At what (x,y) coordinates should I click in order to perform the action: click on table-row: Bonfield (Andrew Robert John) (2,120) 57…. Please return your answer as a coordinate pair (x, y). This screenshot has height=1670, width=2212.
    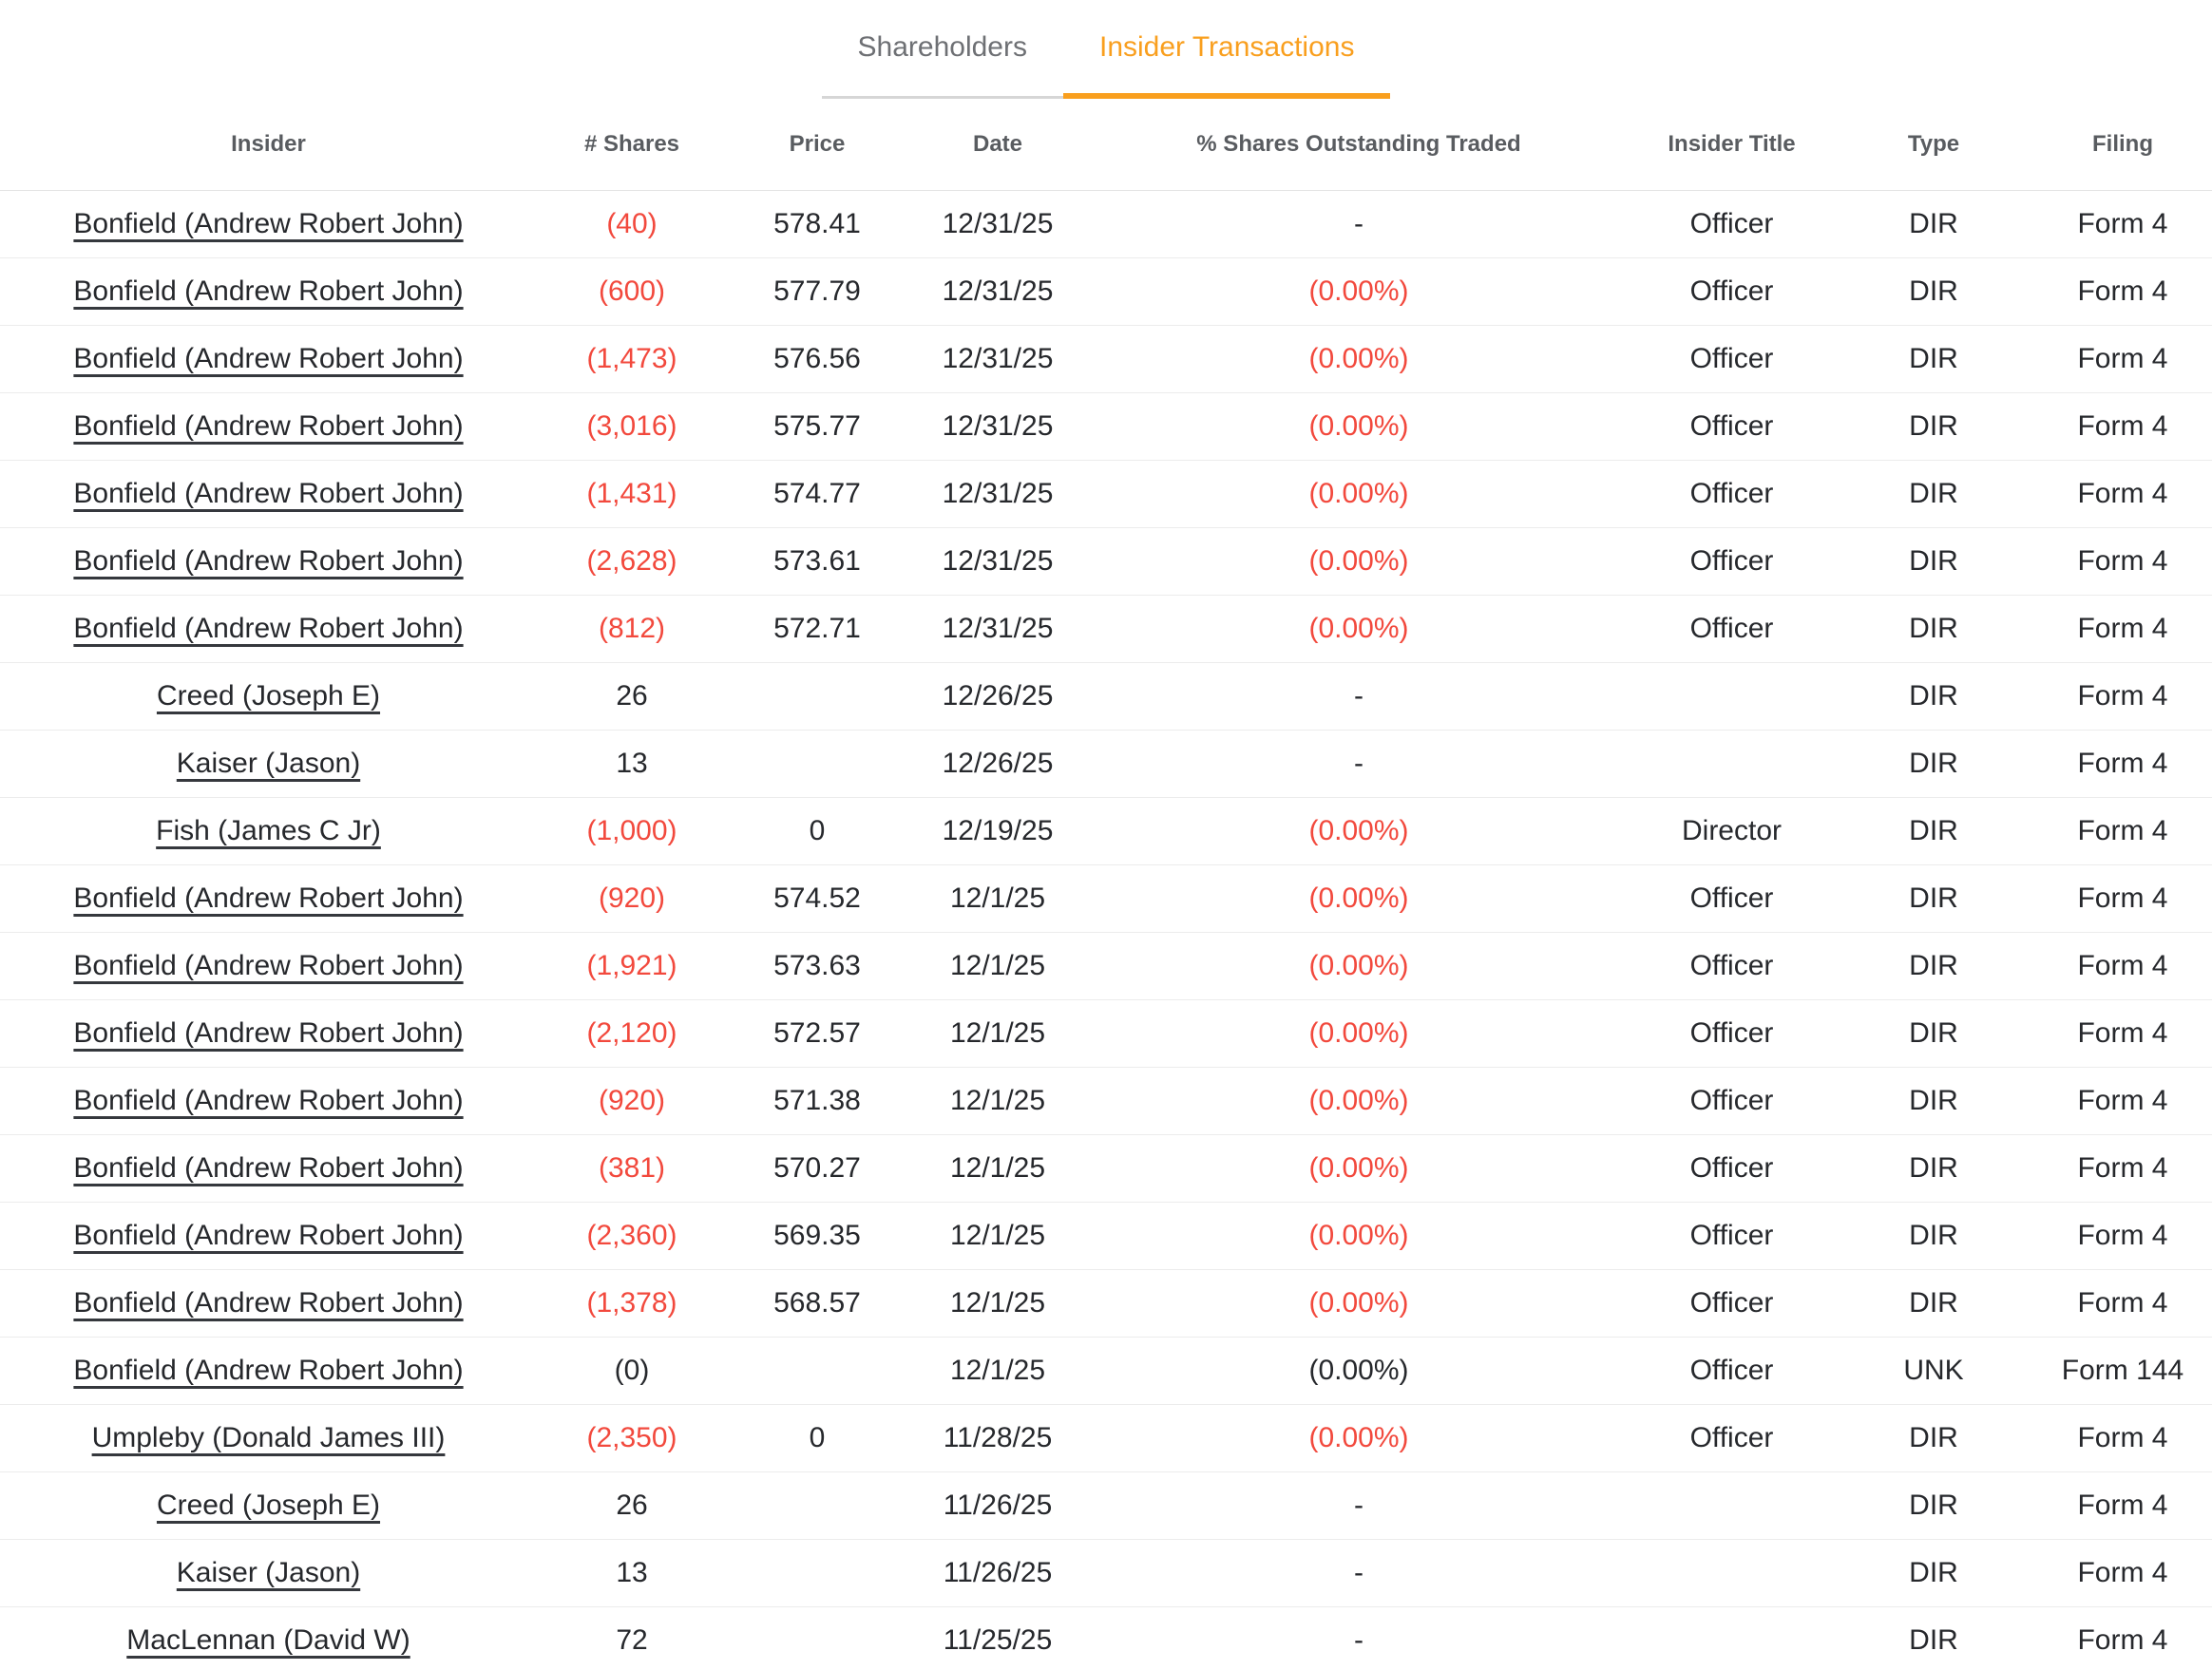
    Looking at the image, I should click on (1106, 1034).